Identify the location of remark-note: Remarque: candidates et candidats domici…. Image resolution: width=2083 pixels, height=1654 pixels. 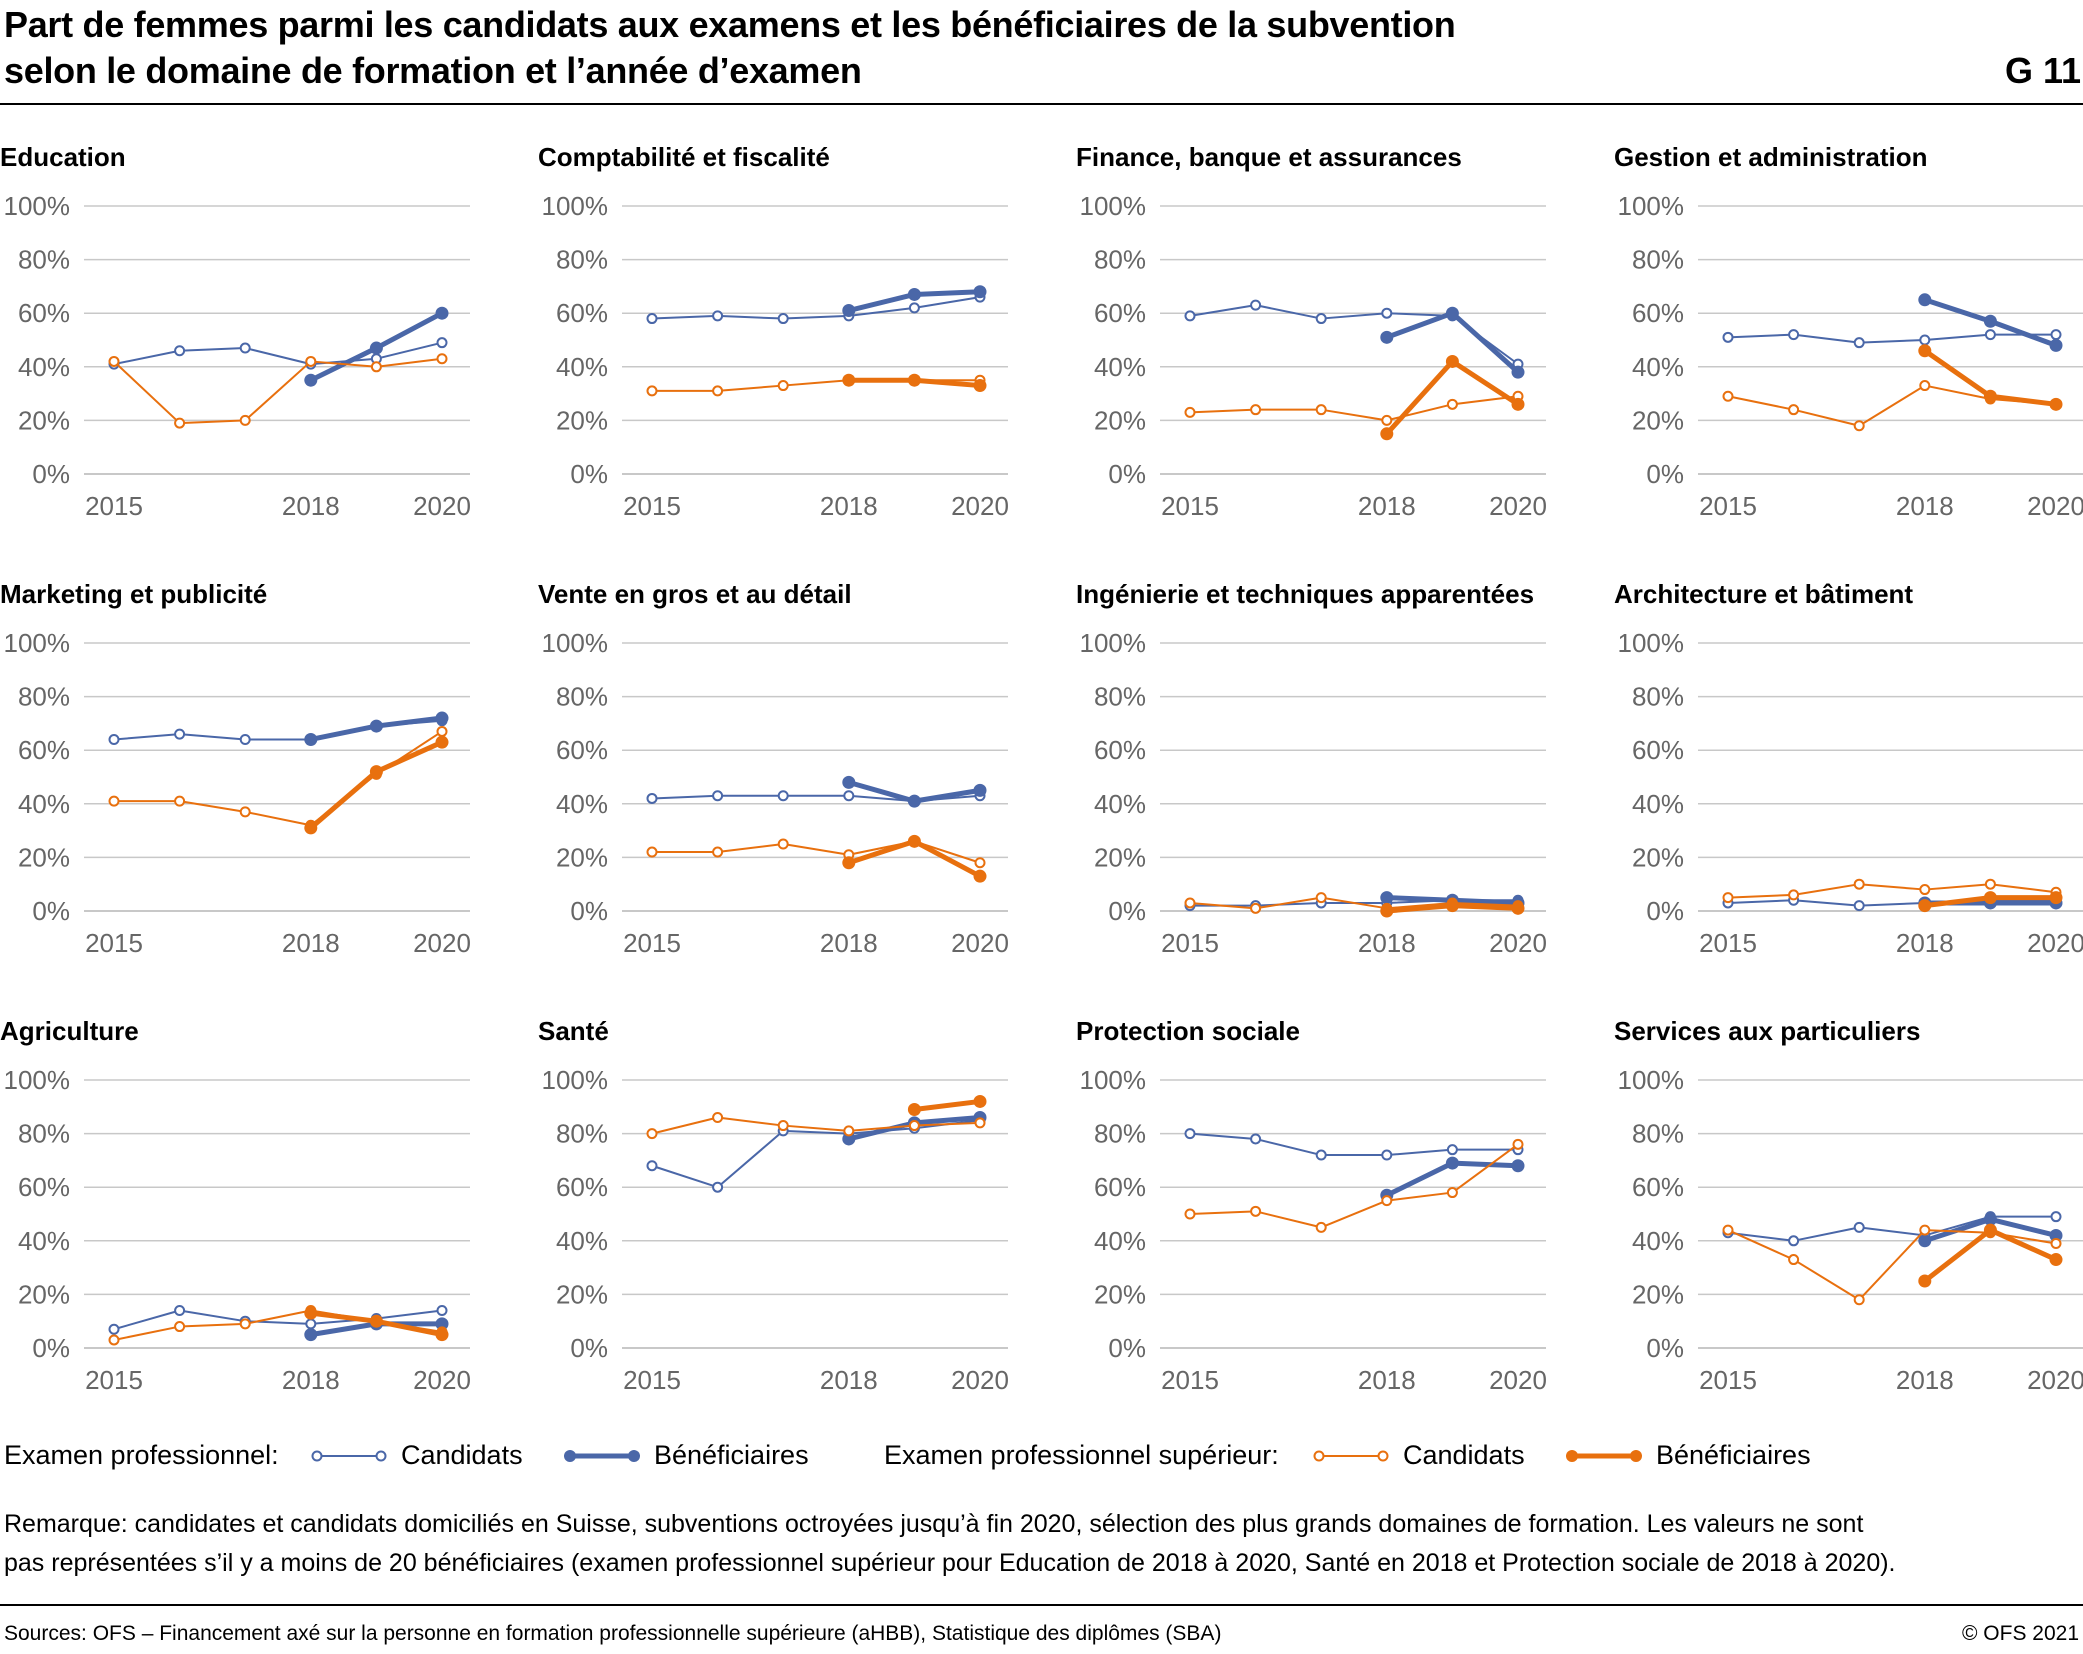
(1034, 1544).